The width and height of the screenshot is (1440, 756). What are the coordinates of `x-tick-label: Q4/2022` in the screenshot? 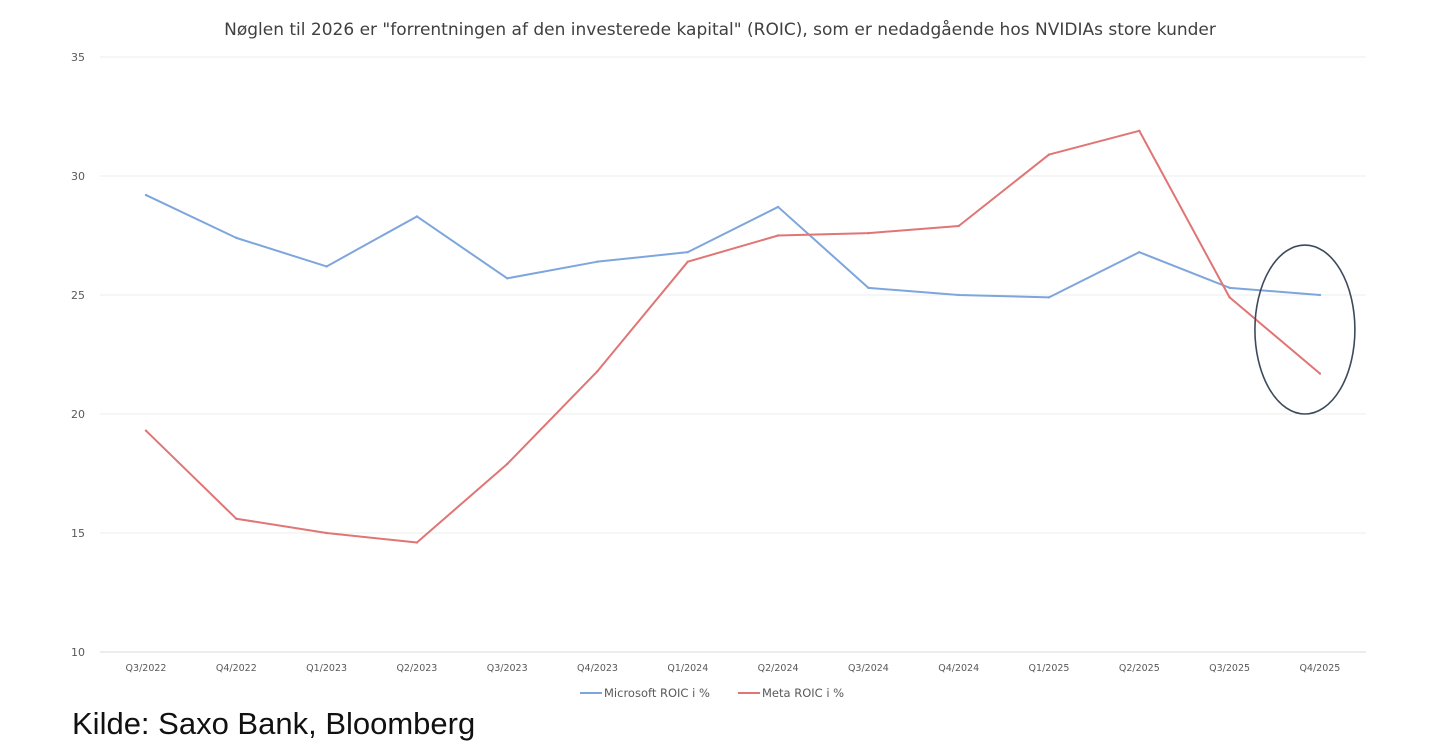 It's located at (236, 668).